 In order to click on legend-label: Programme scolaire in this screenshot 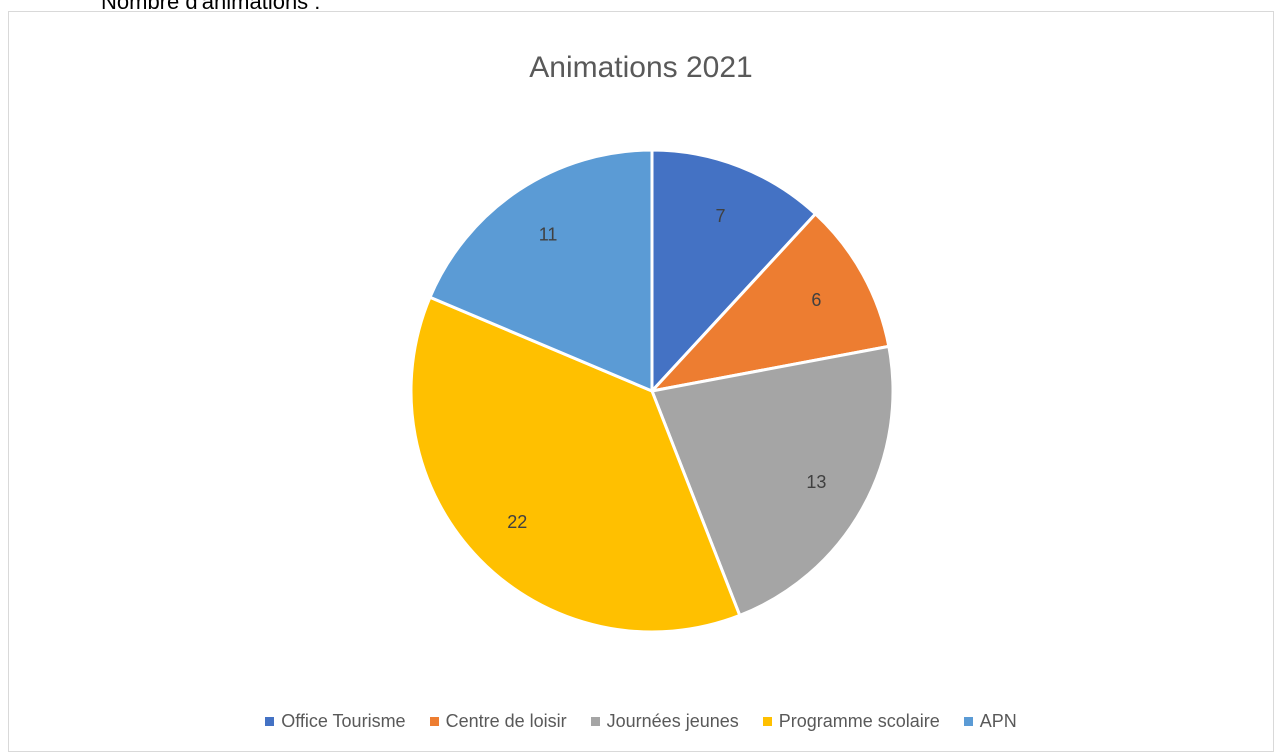, I will do `click(859, 721)`.